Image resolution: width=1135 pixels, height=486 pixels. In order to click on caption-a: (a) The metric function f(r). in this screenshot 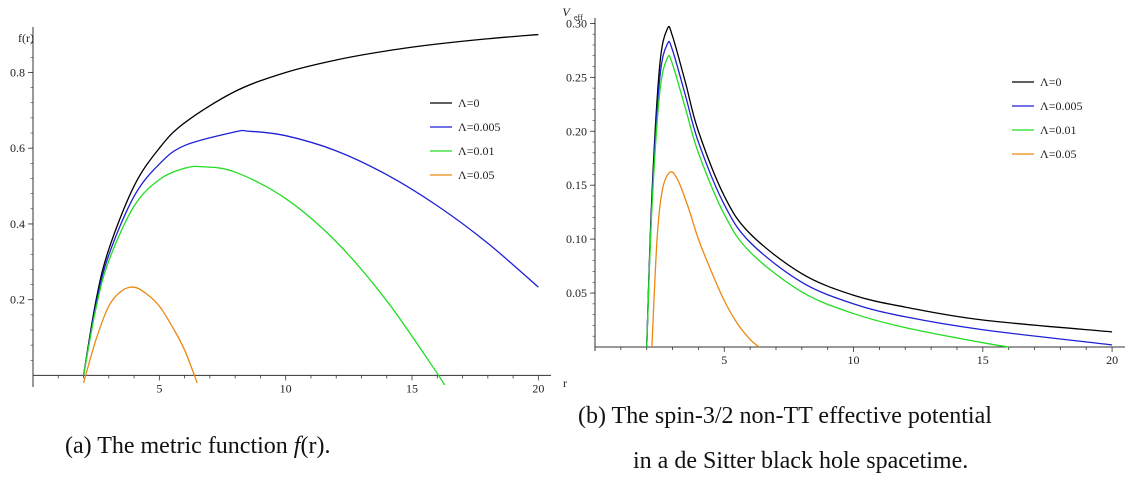, I will do `click(197, 446)`.